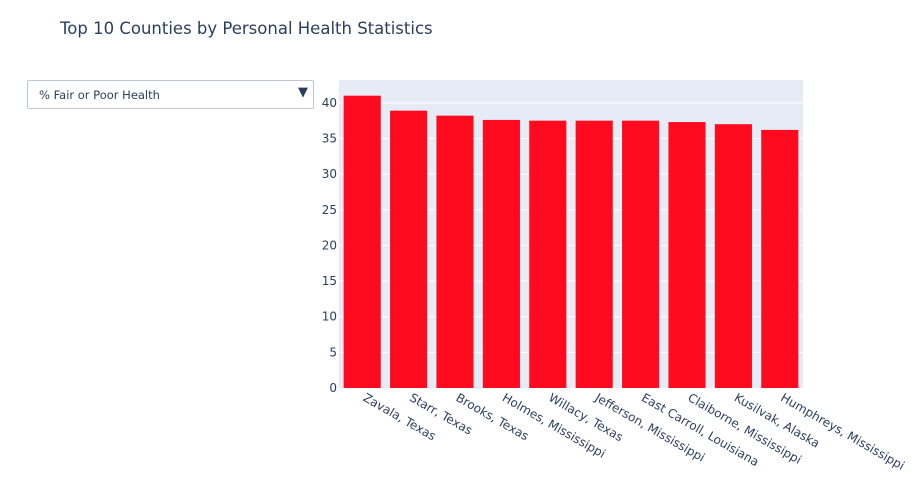  Describe the element at coordinates (303, 92) in the screenshot. I see `chevron-down-icon: ▼` at that location.